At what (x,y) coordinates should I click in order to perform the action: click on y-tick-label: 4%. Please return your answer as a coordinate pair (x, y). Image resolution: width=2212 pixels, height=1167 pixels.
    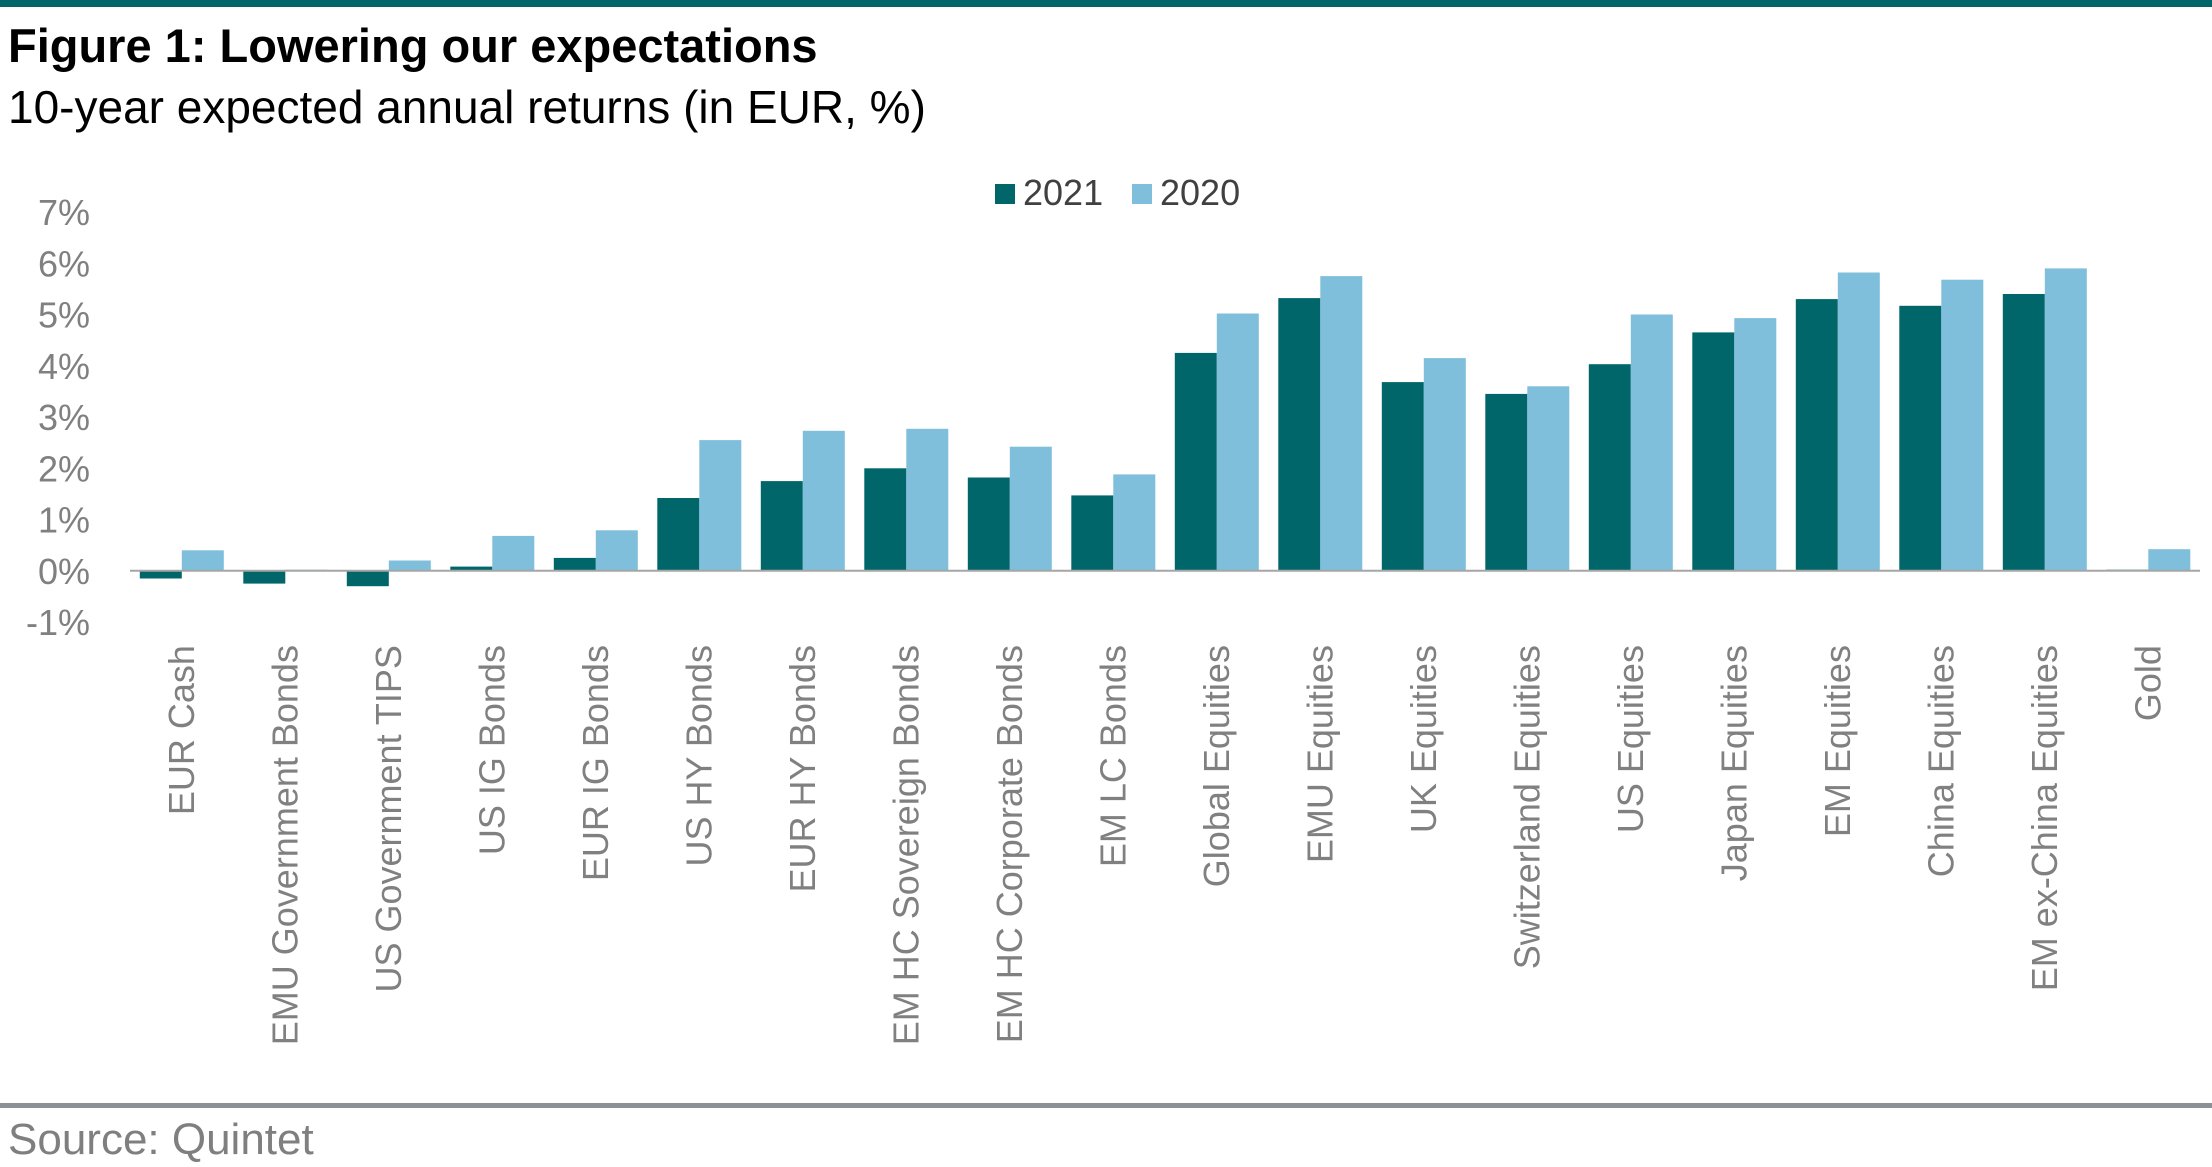
    Looking at the image, I should click on (64, 366).